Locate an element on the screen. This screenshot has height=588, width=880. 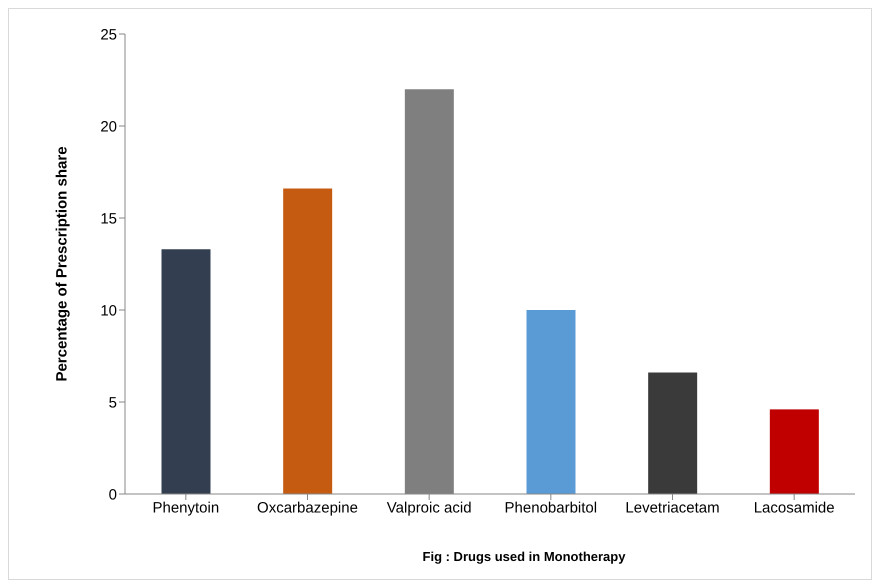
y-tick-label: 0 is located at coordinates (112, 495).